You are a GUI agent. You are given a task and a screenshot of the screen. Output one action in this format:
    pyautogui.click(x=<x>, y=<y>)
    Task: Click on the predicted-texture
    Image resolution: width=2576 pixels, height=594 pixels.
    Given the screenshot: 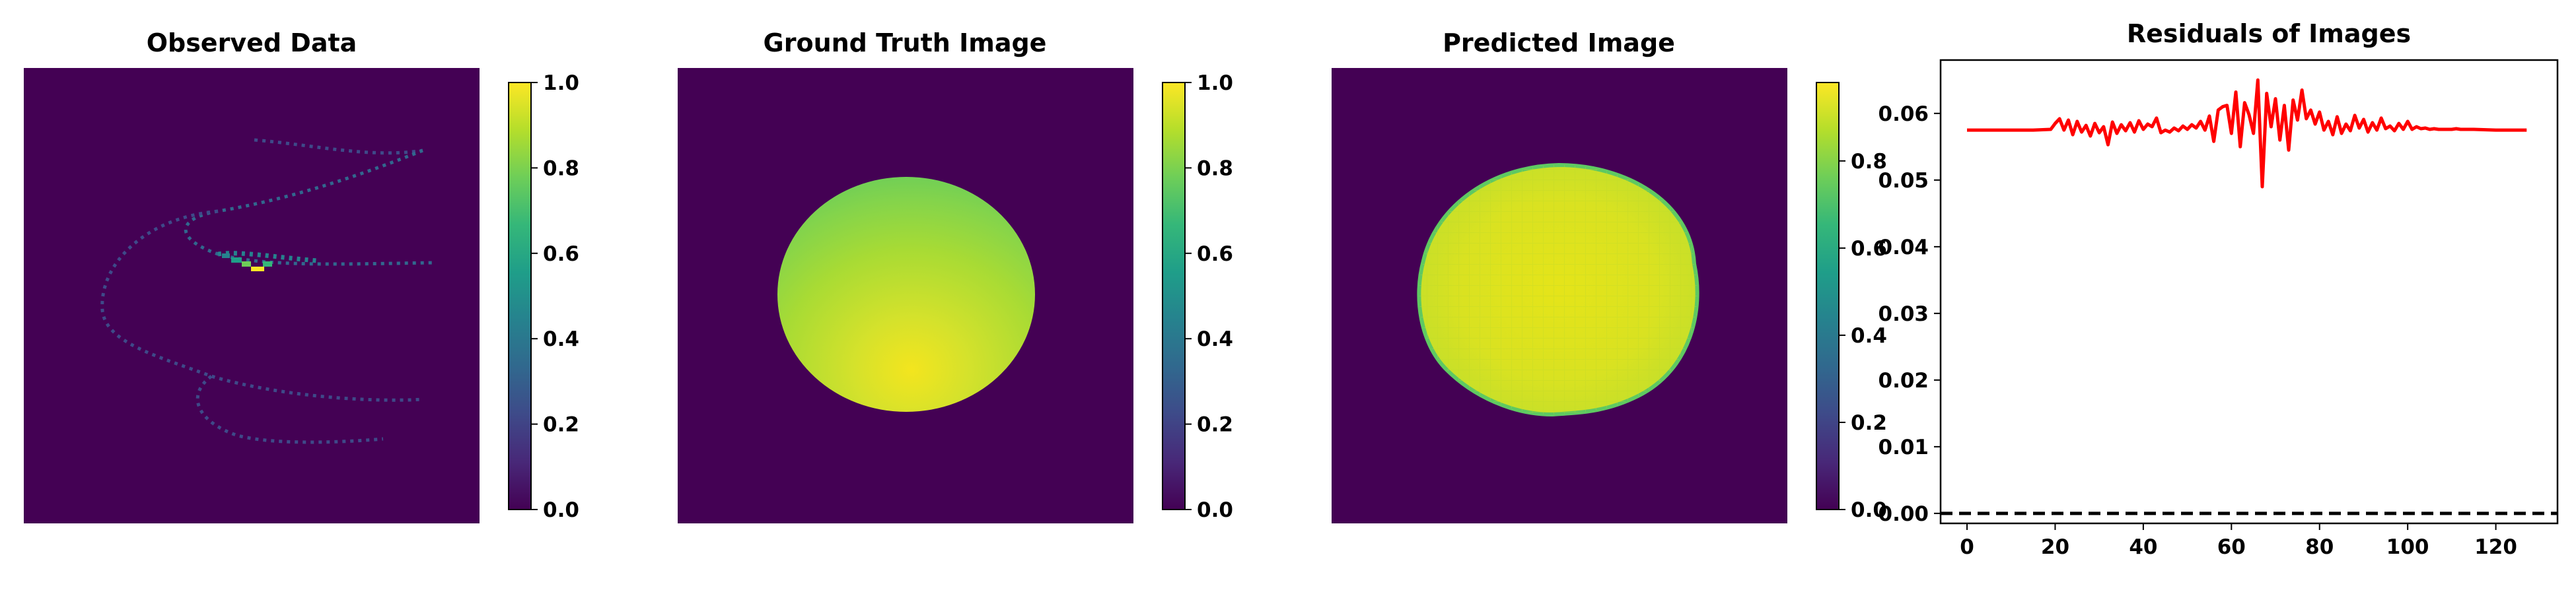 What is the action you would take?
    pyautogui.click(x=1559, y=289)
    